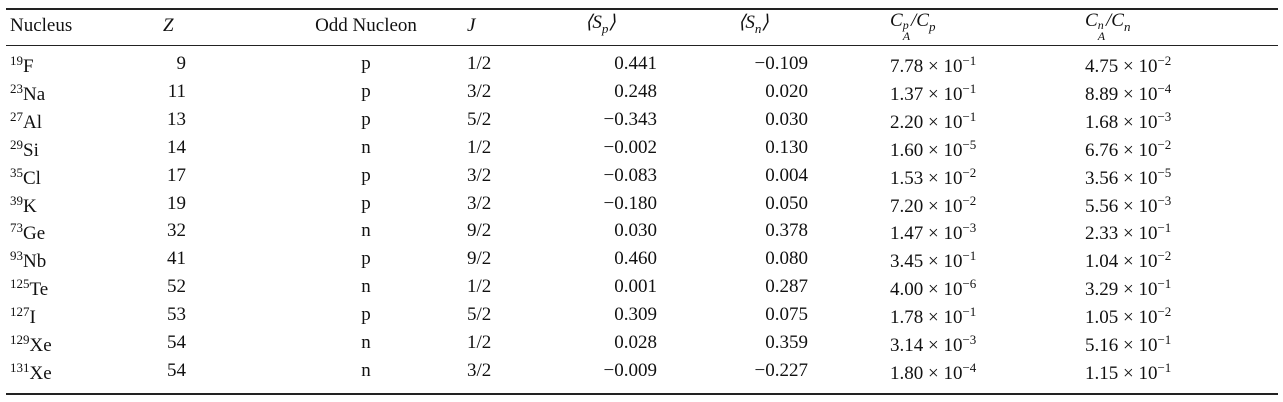  What do you see at coordinates (635, 231) in the screenshot?
I see `table-cell: 0.030` at bounding box center [635, 231].